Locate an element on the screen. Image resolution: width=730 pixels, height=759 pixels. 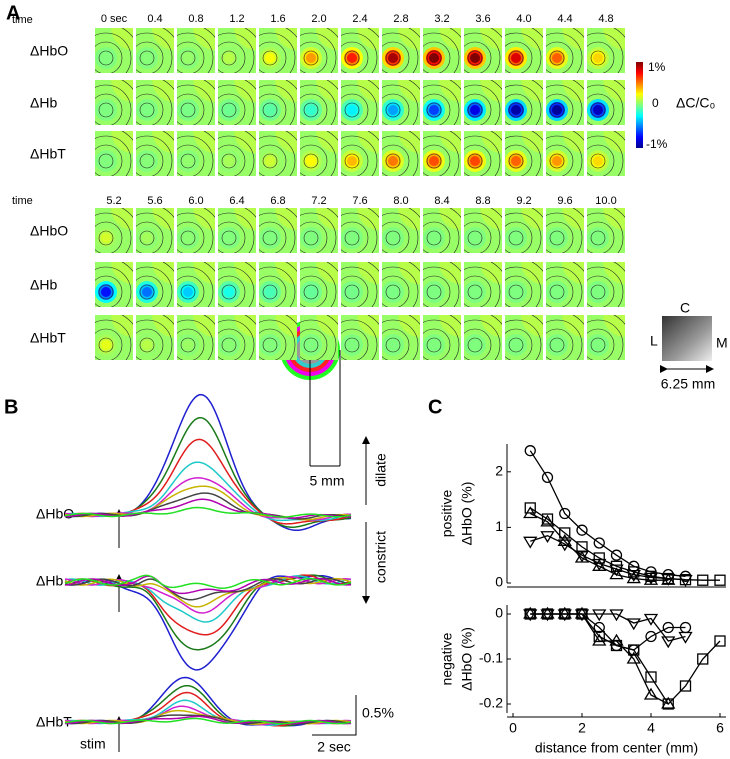
y-axis-label: positive is located at coordinates (447, 514).